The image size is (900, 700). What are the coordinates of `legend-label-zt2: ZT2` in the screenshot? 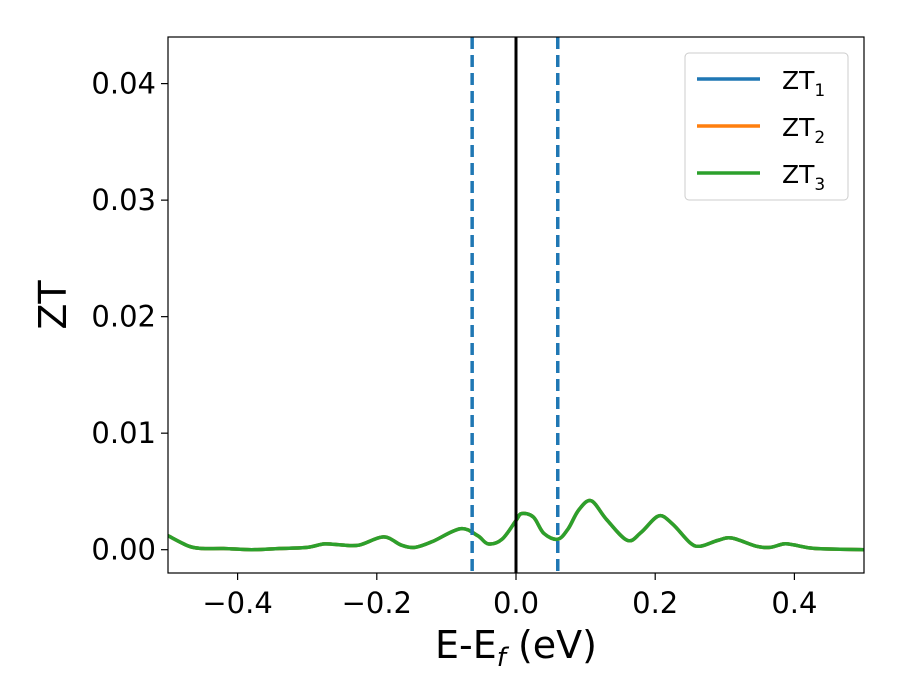 It's located at (803, 130).